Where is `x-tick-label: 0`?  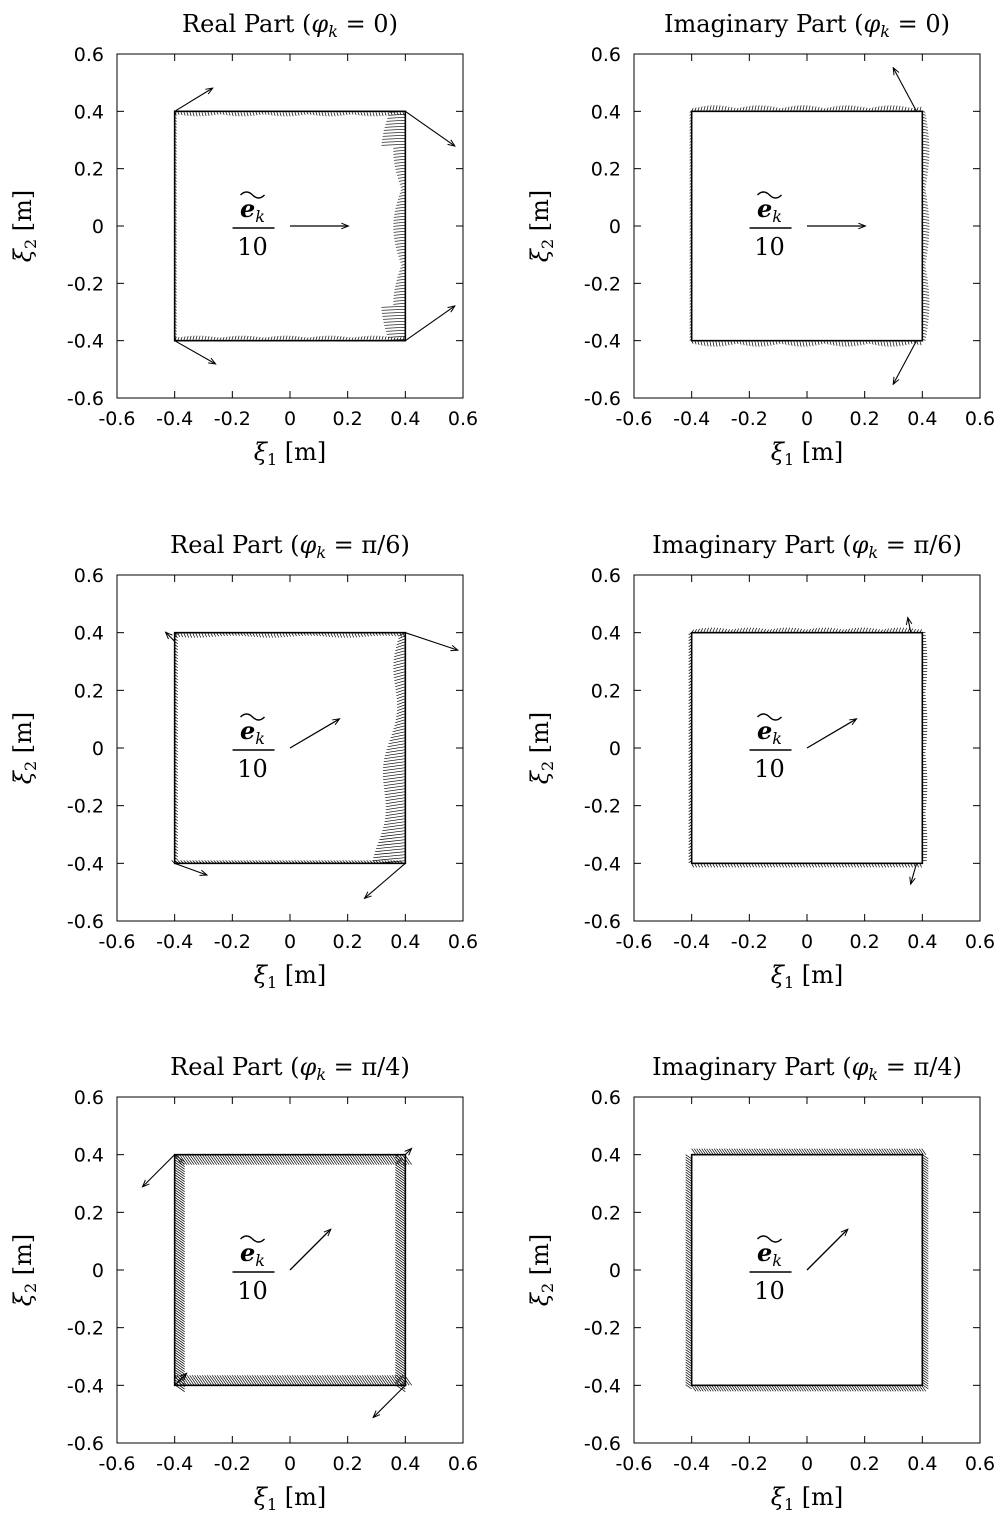
x-tick-label: 0 is located at coordinates (807, 942).